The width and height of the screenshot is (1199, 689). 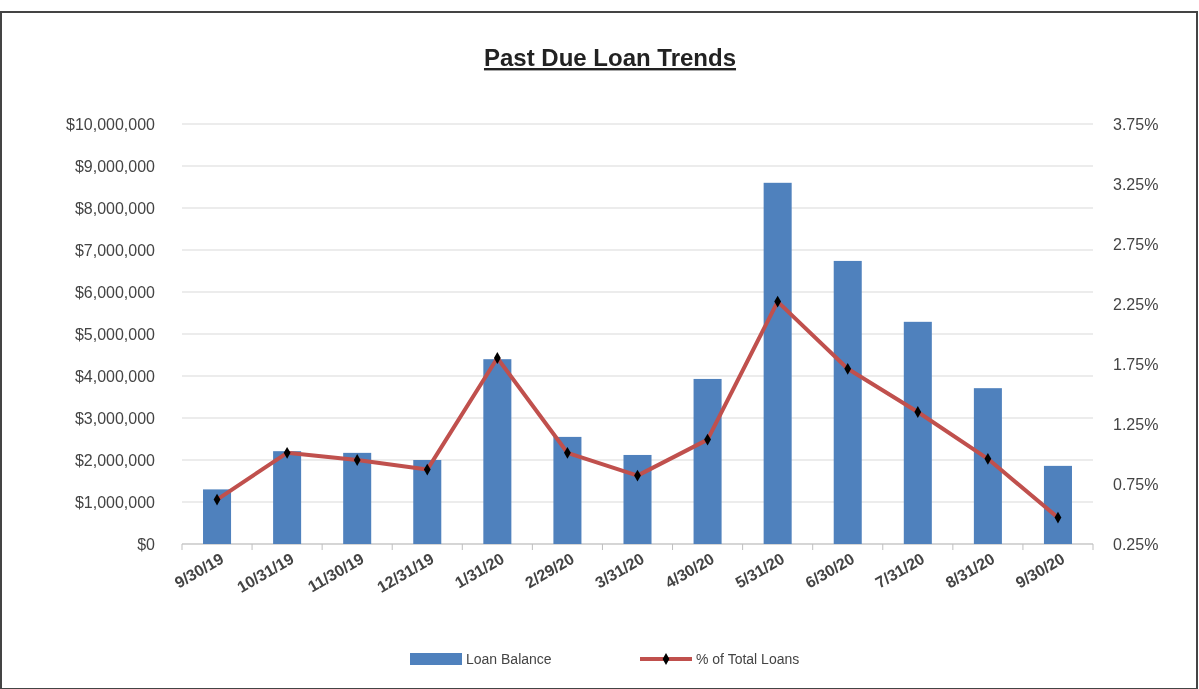 I want to click on y2-tick-label: 3.75%, so click(x=1136, y=124).